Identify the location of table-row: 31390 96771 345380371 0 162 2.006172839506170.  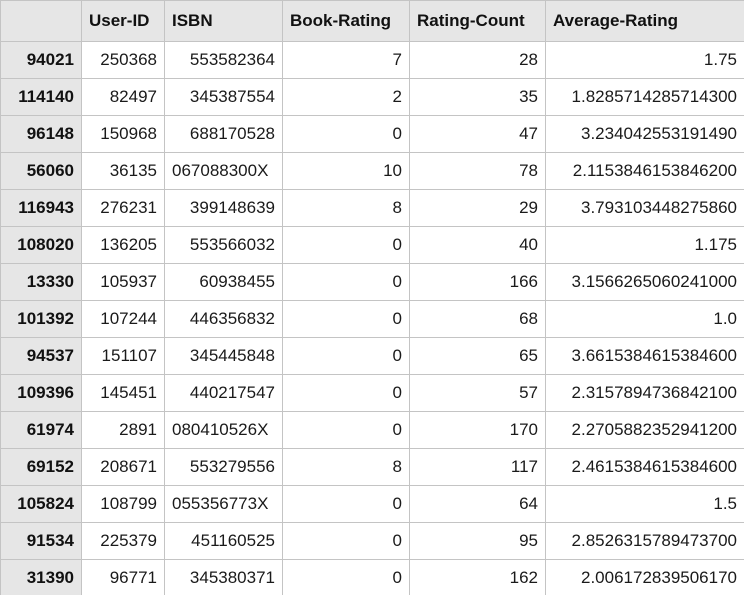
(372, 577).